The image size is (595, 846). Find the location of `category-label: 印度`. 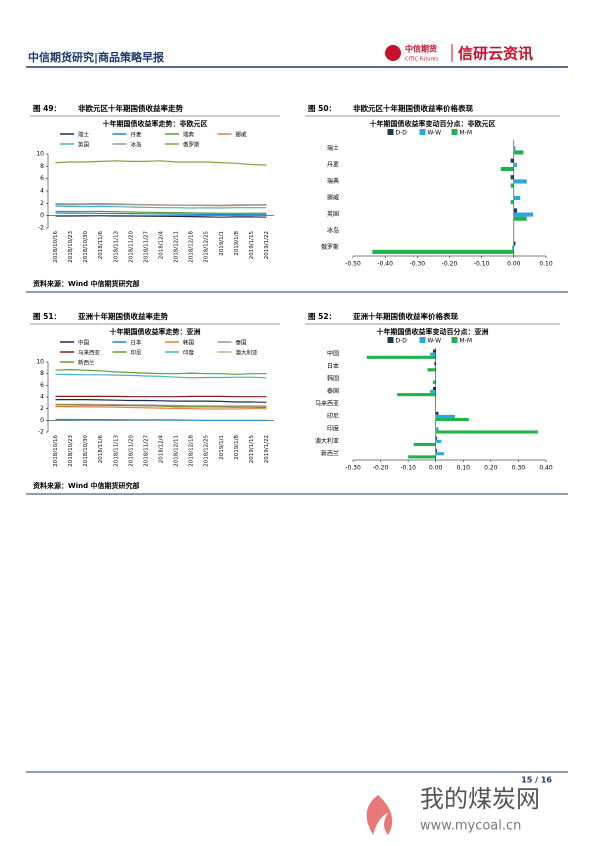

category-label: 印度 is located at coordinates (333, 428).